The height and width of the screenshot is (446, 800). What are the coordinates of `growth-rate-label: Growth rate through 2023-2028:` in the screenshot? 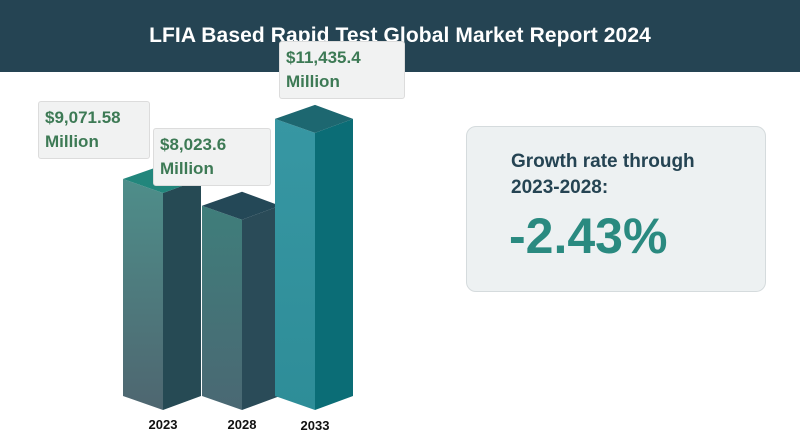 It's located at (631, 175).